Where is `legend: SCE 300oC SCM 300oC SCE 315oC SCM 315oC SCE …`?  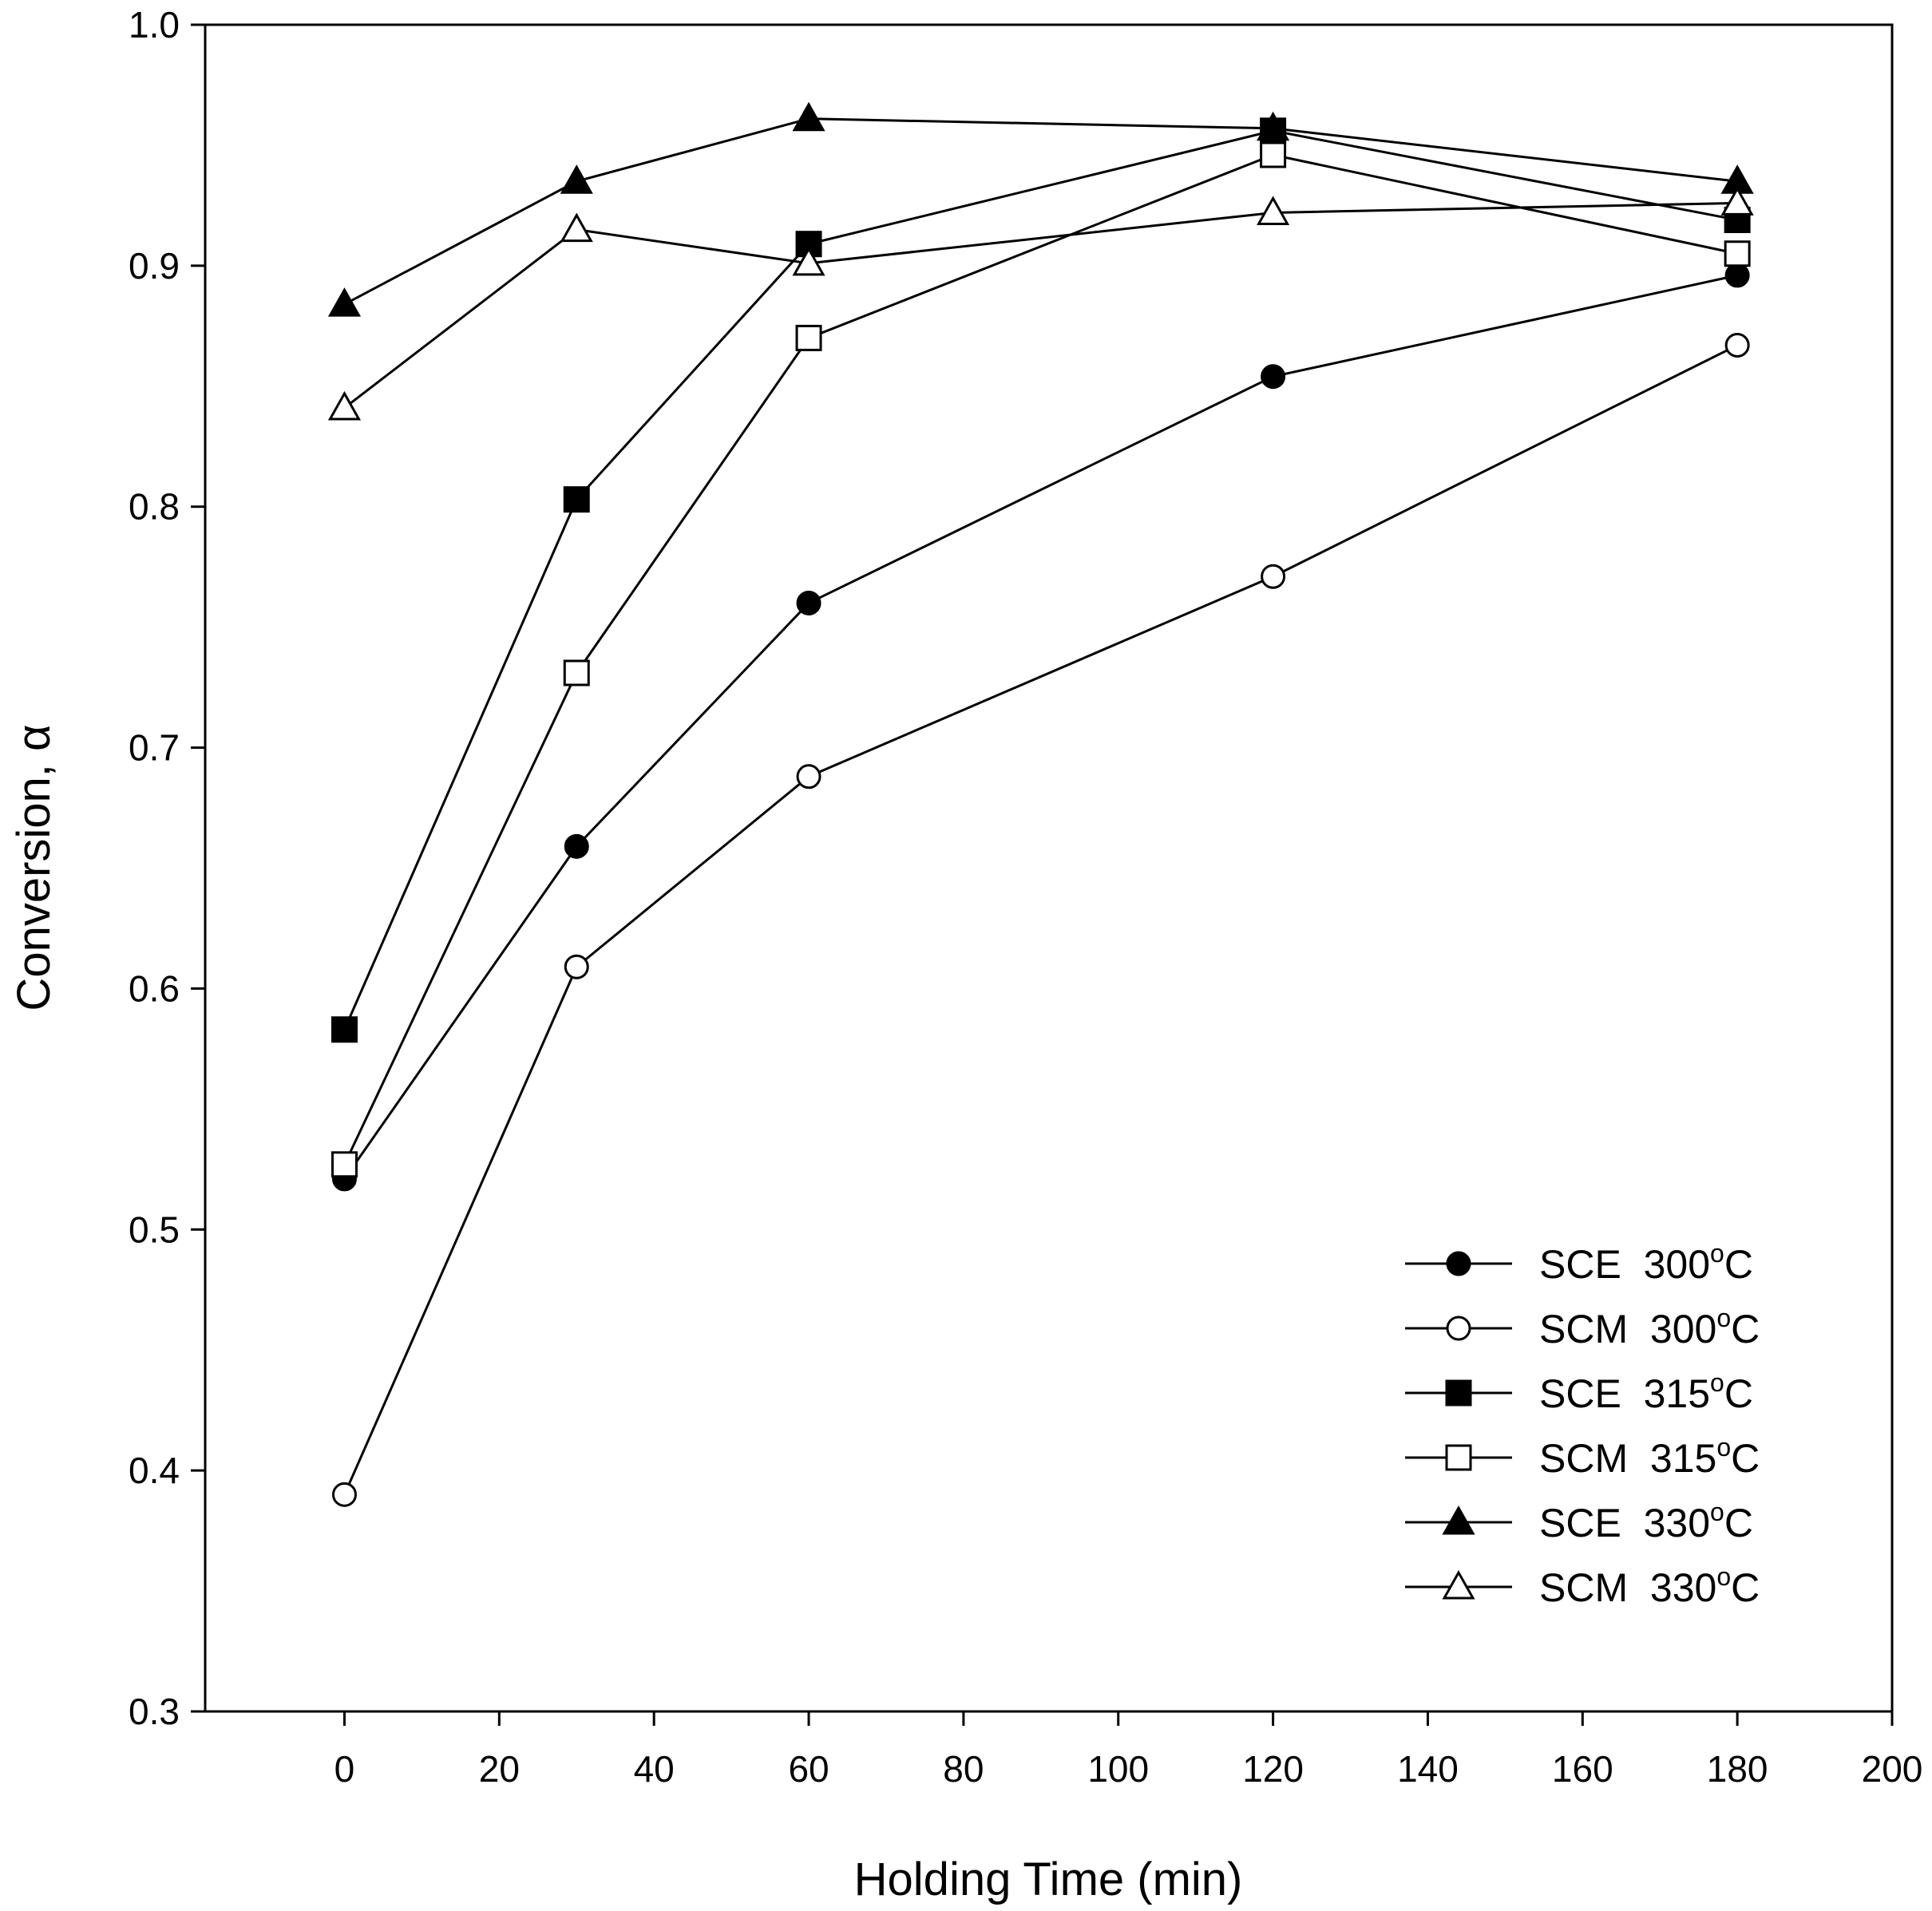
legend: SCE 300oC SCM 300oC SCE 315oC SCM 315oC SCE … is located at coordinates (1583, 1424).